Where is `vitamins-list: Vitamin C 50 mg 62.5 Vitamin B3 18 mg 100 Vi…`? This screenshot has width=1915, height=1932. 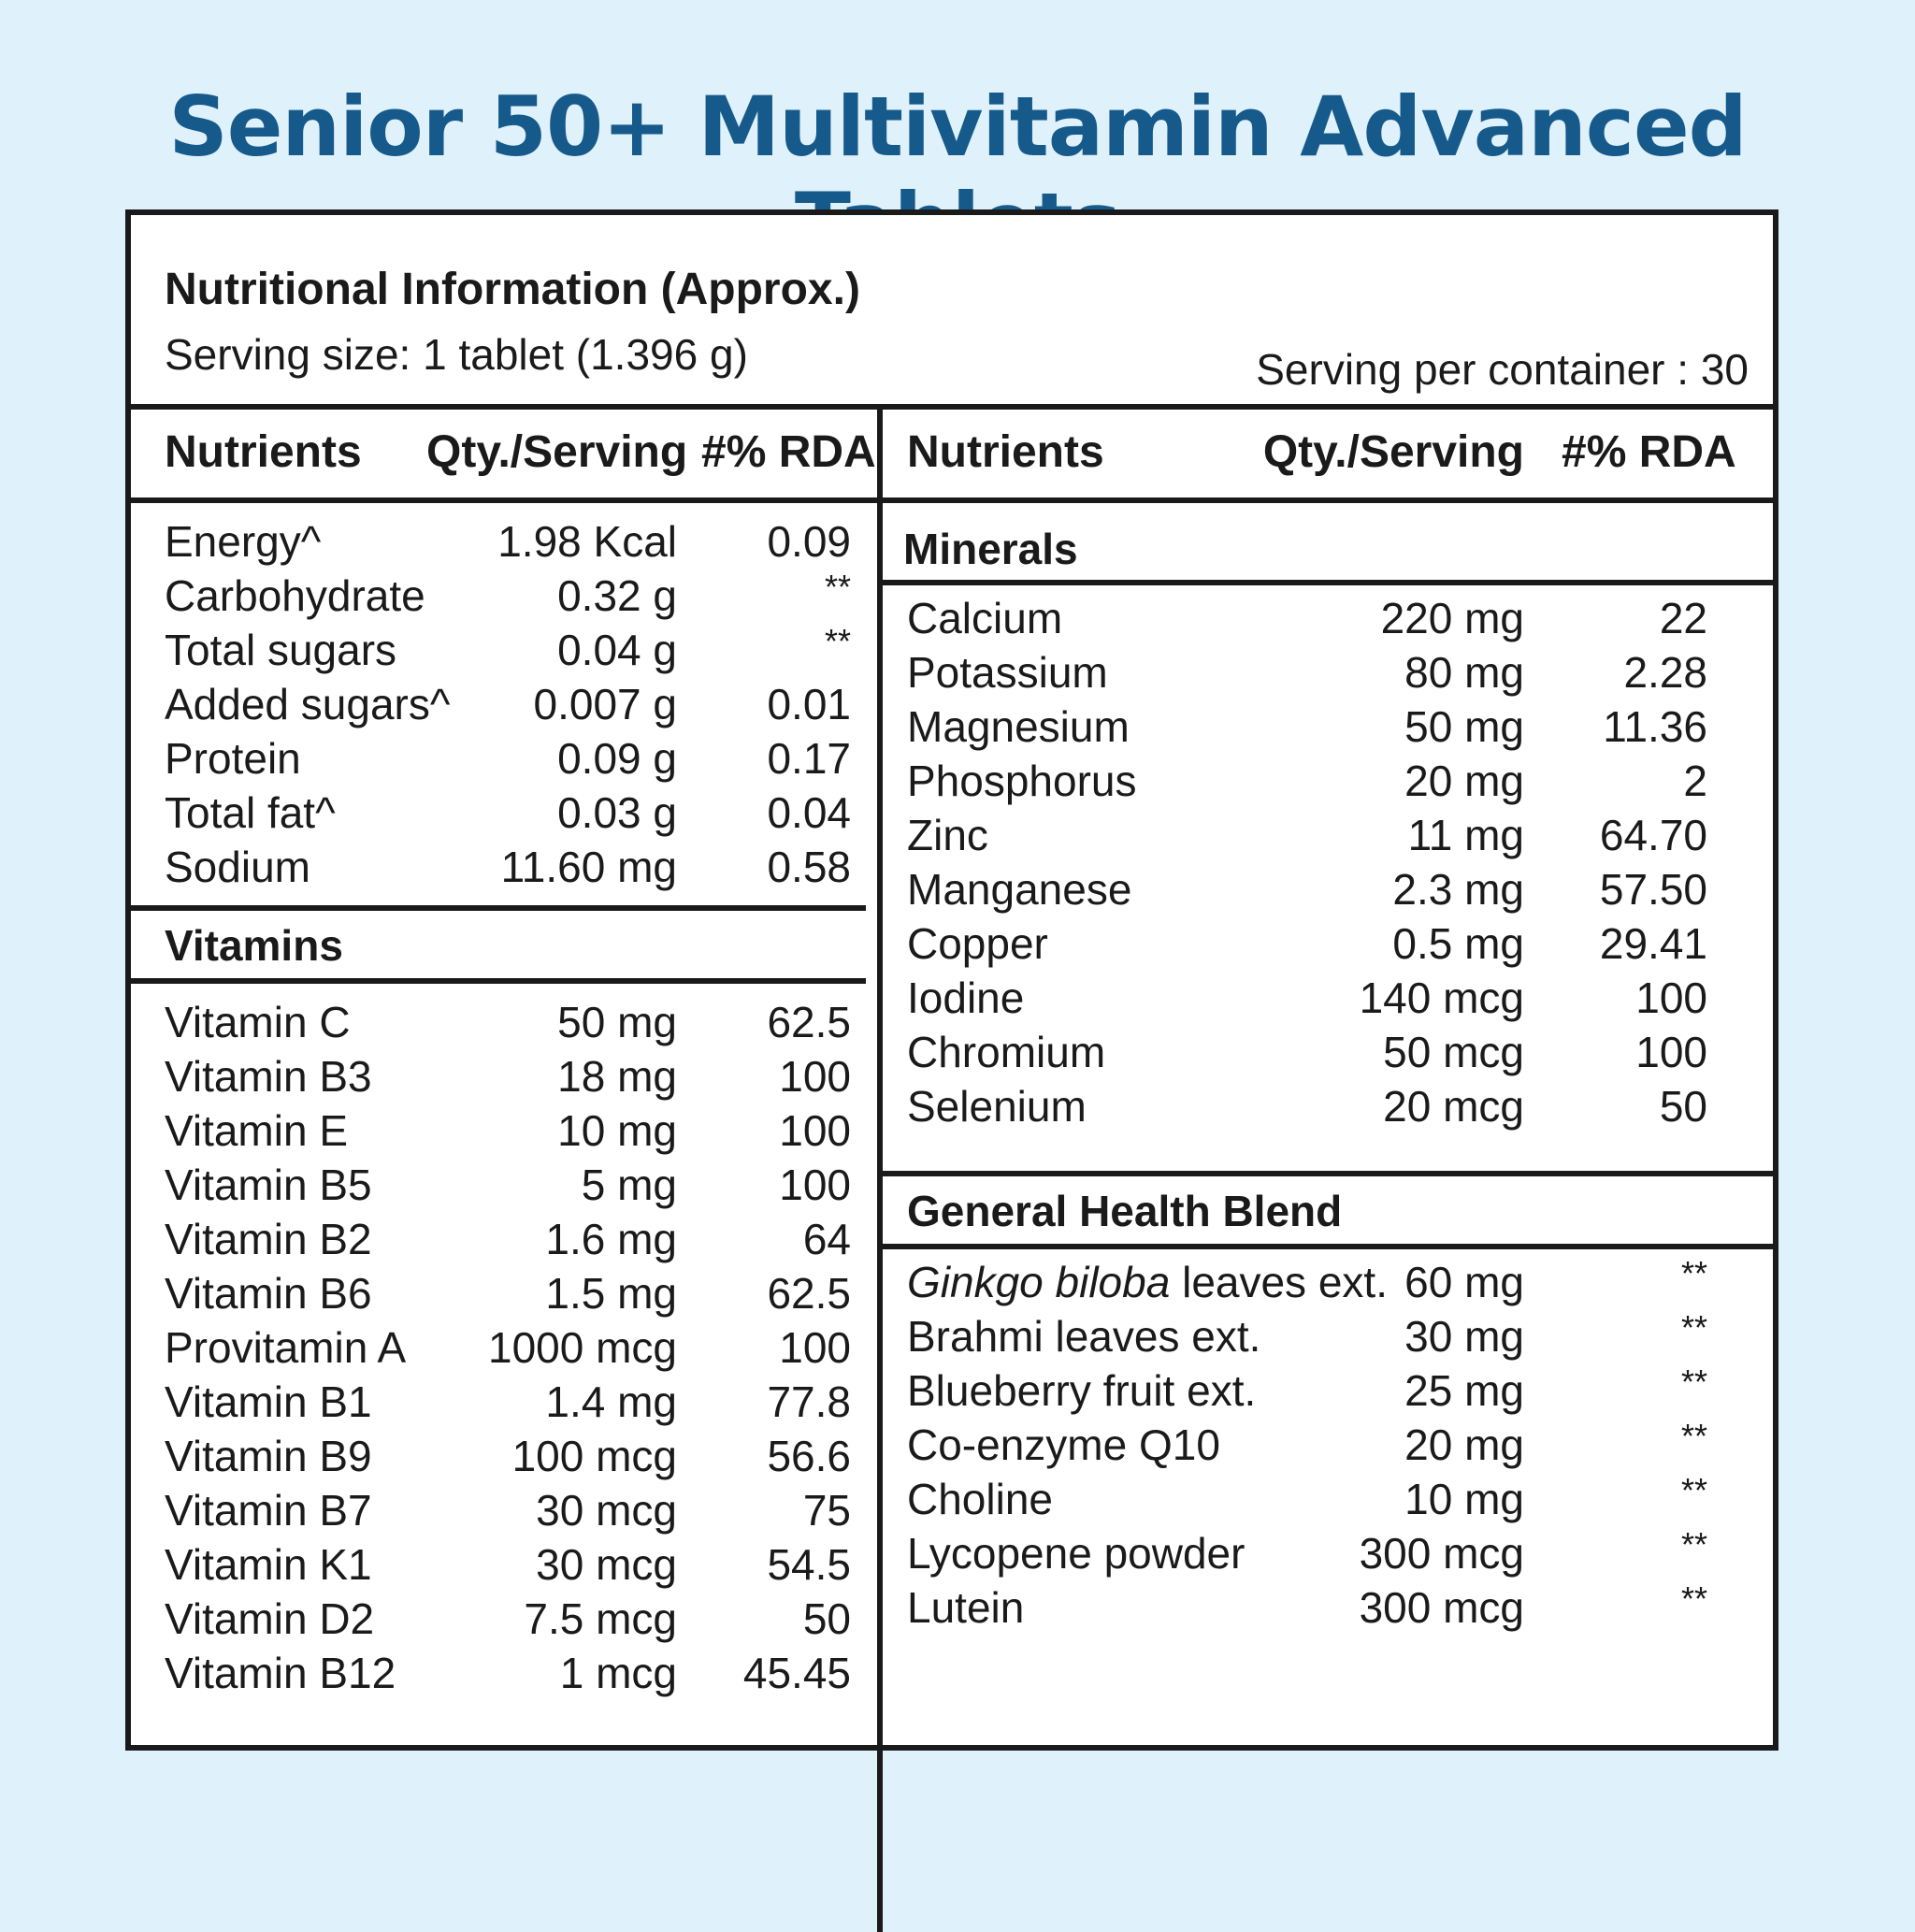 vitamins-list: Vitamin C 50 mg 62.5 Vitamin B3 18 mg 100 Vi… is located at coordinates (520, 1347).